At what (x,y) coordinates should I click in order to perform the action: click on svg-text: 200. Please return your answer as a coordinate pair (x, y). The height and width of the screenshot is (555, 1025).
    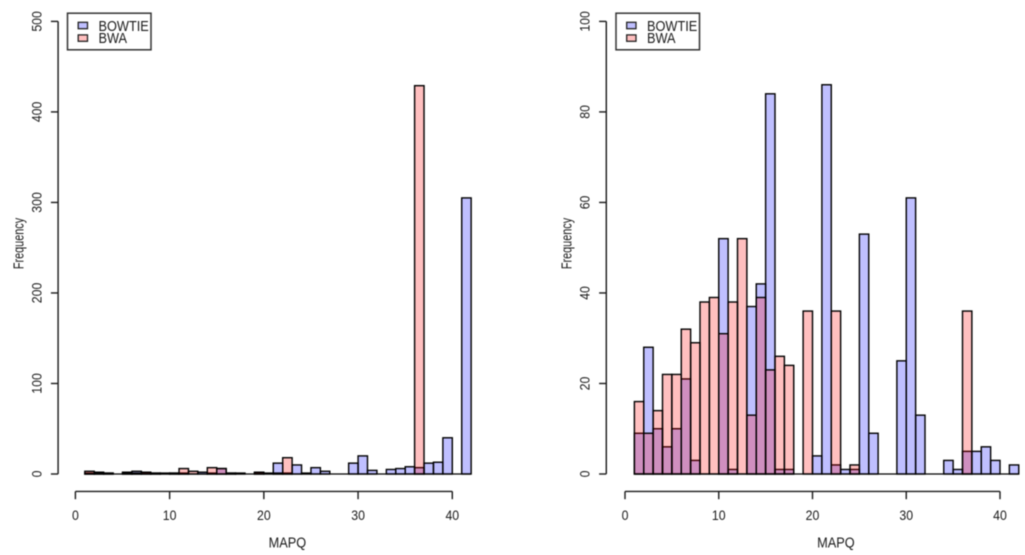
    Looking at the image, I should click on (37, 293).